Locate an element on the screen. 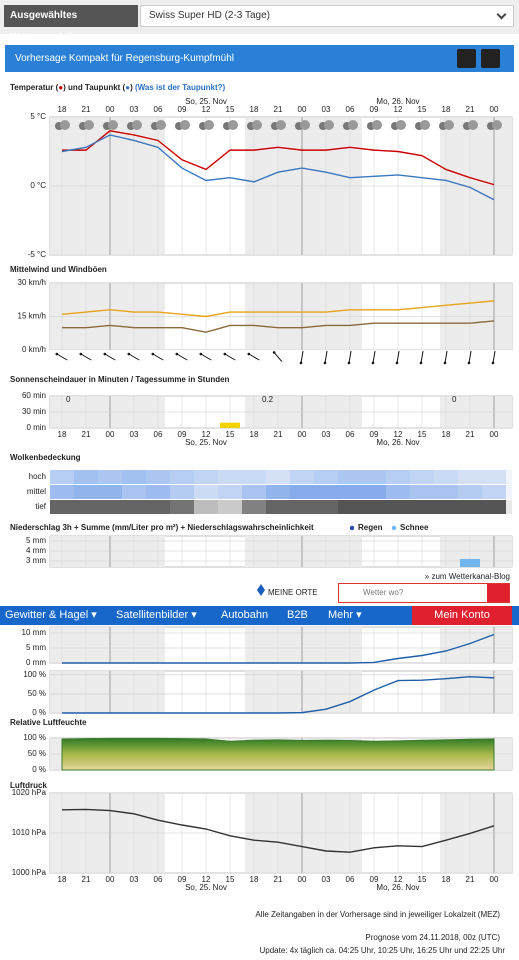 Image resolution: width=519 pixels, height=960 pixels. hour-label: 18 is located at coordinates (446, 879).